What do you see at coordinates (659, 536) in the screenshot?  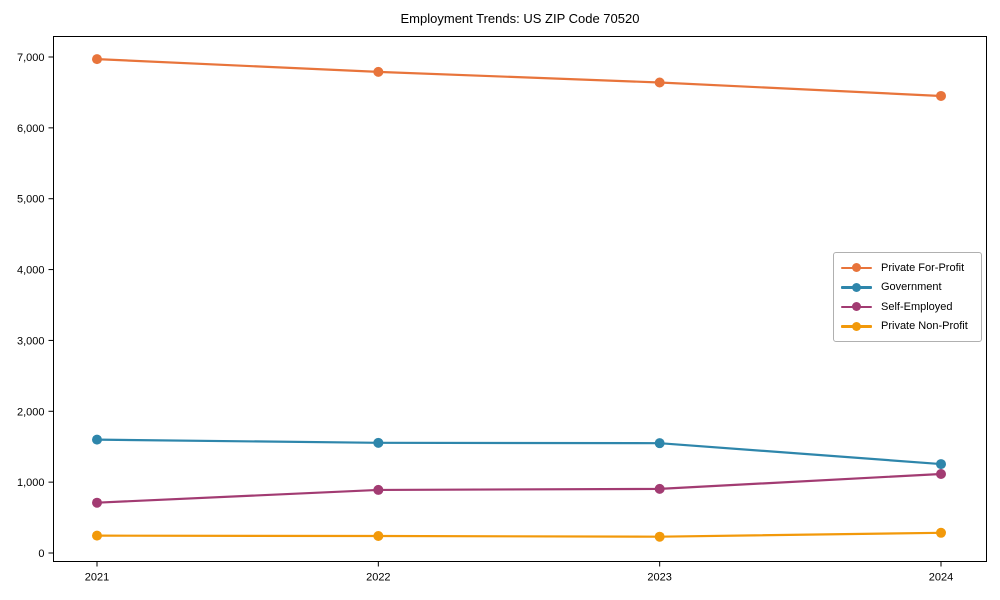 I see `data-point-private-non-profit-2023` at bounding box center [659, 536].